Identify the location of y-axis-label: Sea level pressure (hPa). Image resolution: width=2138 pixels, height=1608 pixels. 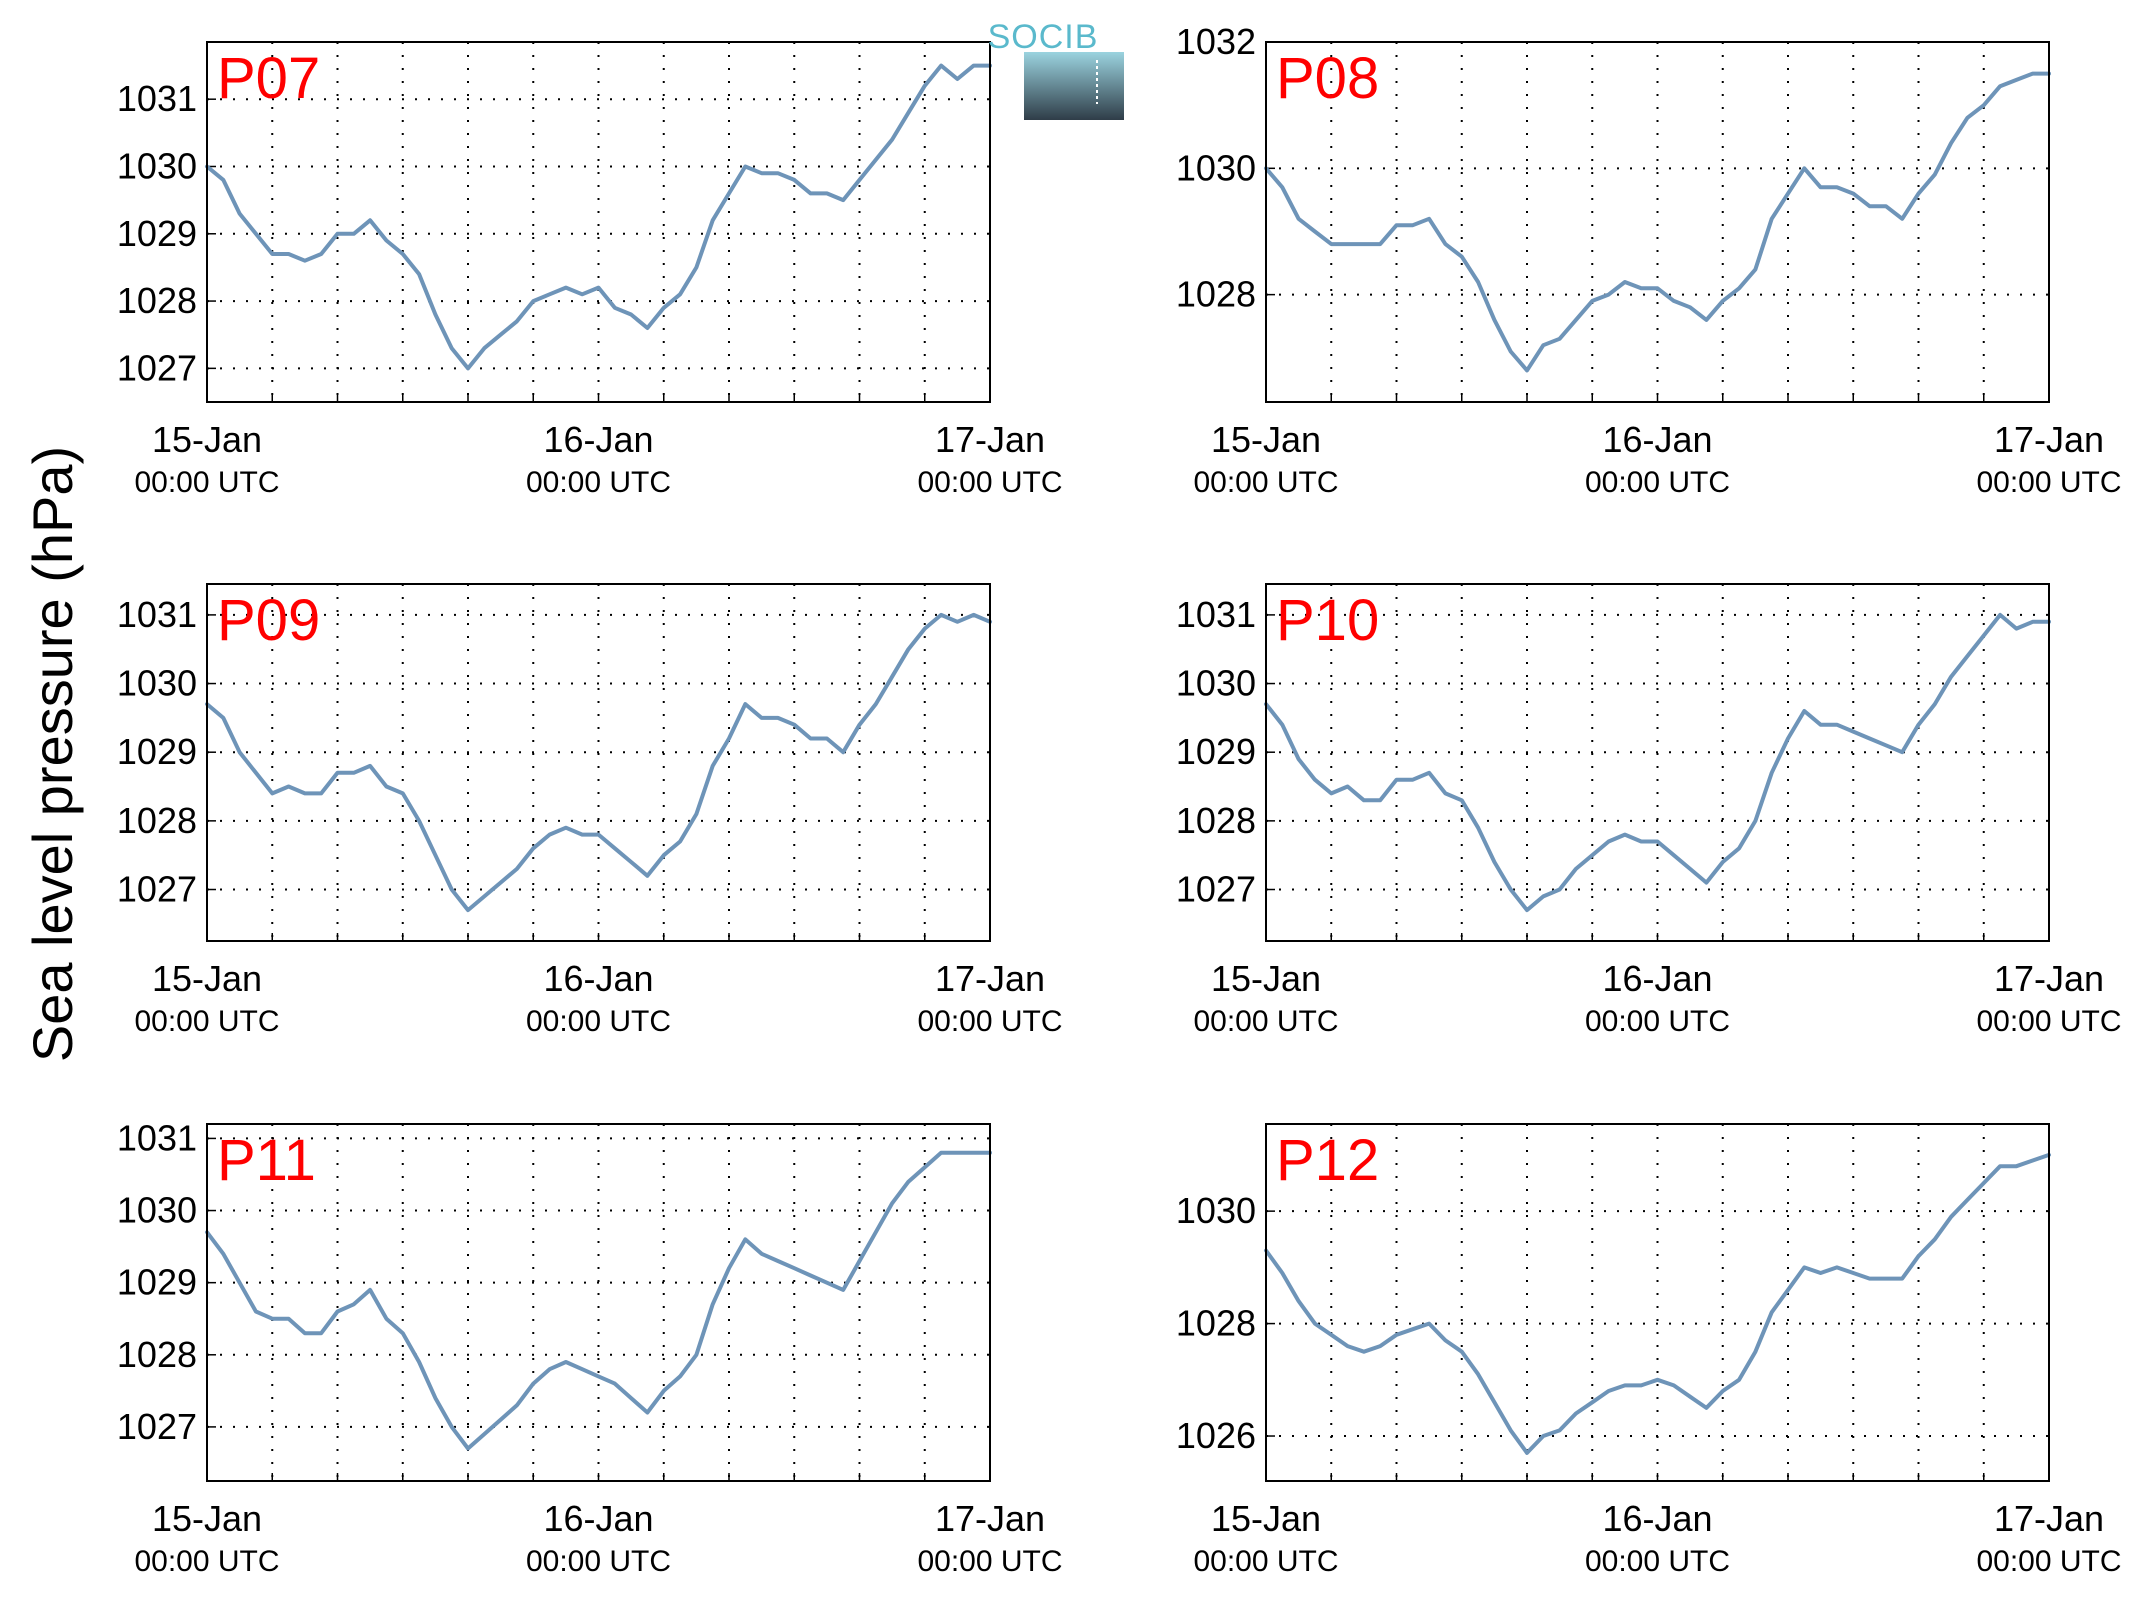
(52, 754).